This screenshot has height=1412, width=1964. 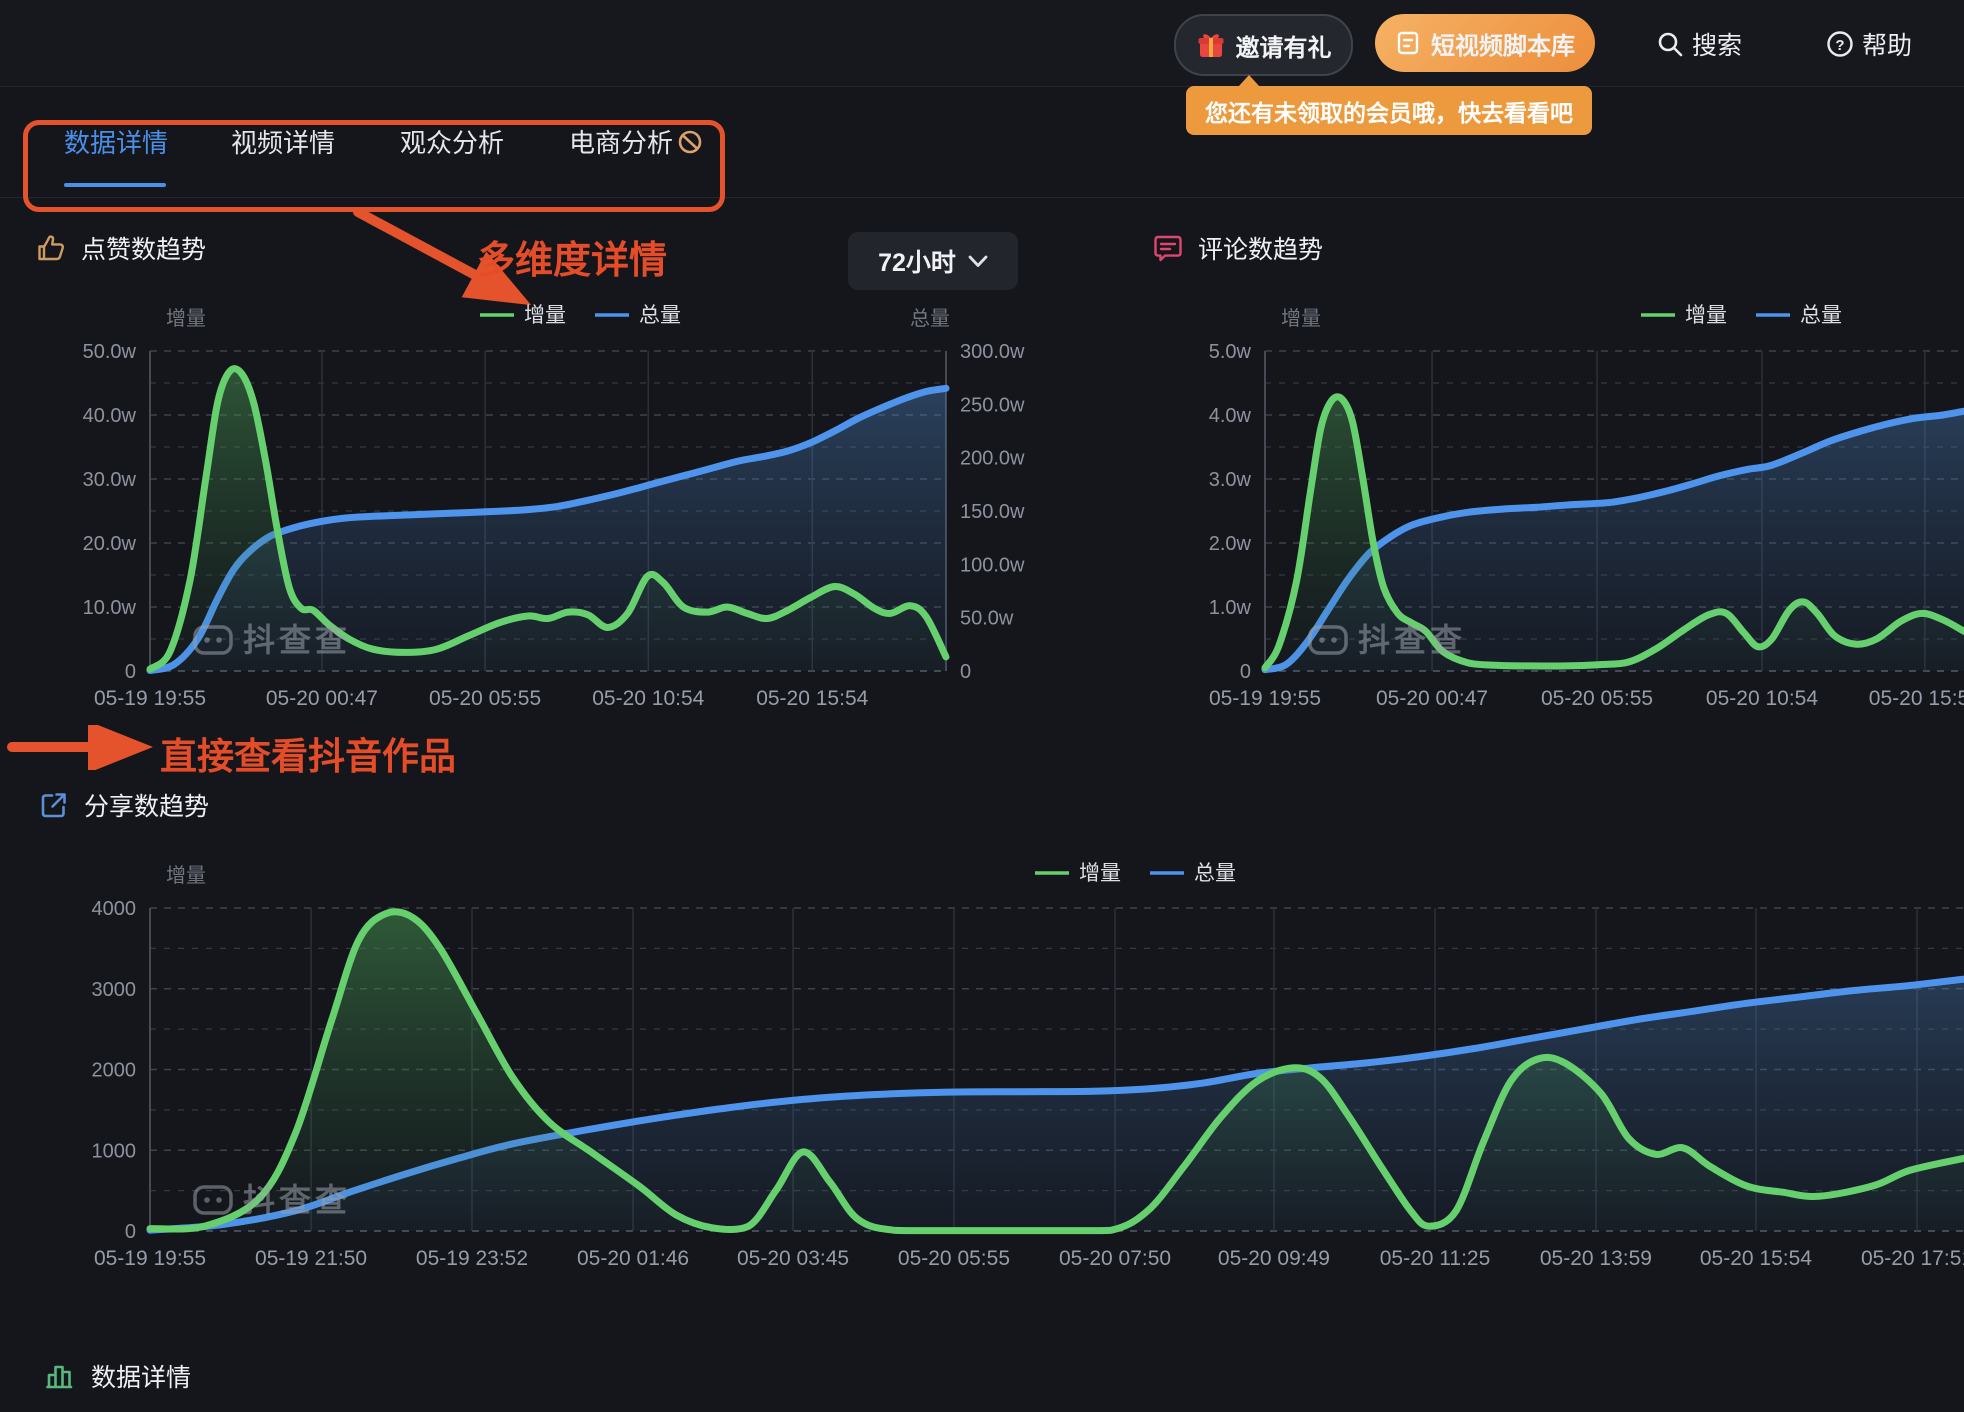 I want to click on chart-text: 05-19 23:52, so click(x=472, y=1258).